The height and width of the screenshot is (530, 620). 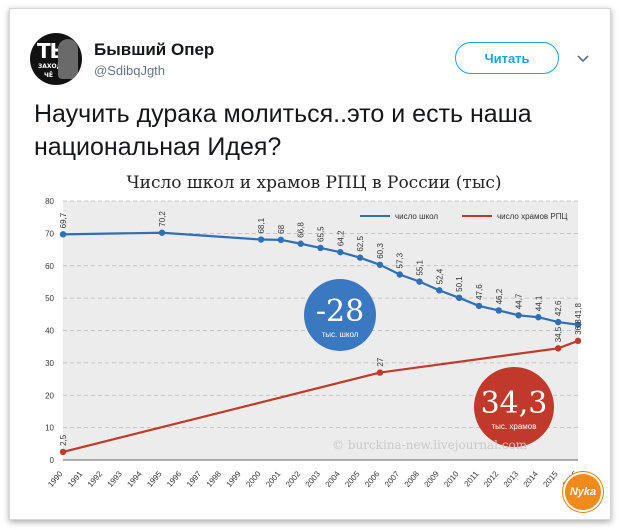 What do you see at coordinates (439, 276) in the screenshot?
I see `data-label: 52,4` at bounding box center [439, 276].